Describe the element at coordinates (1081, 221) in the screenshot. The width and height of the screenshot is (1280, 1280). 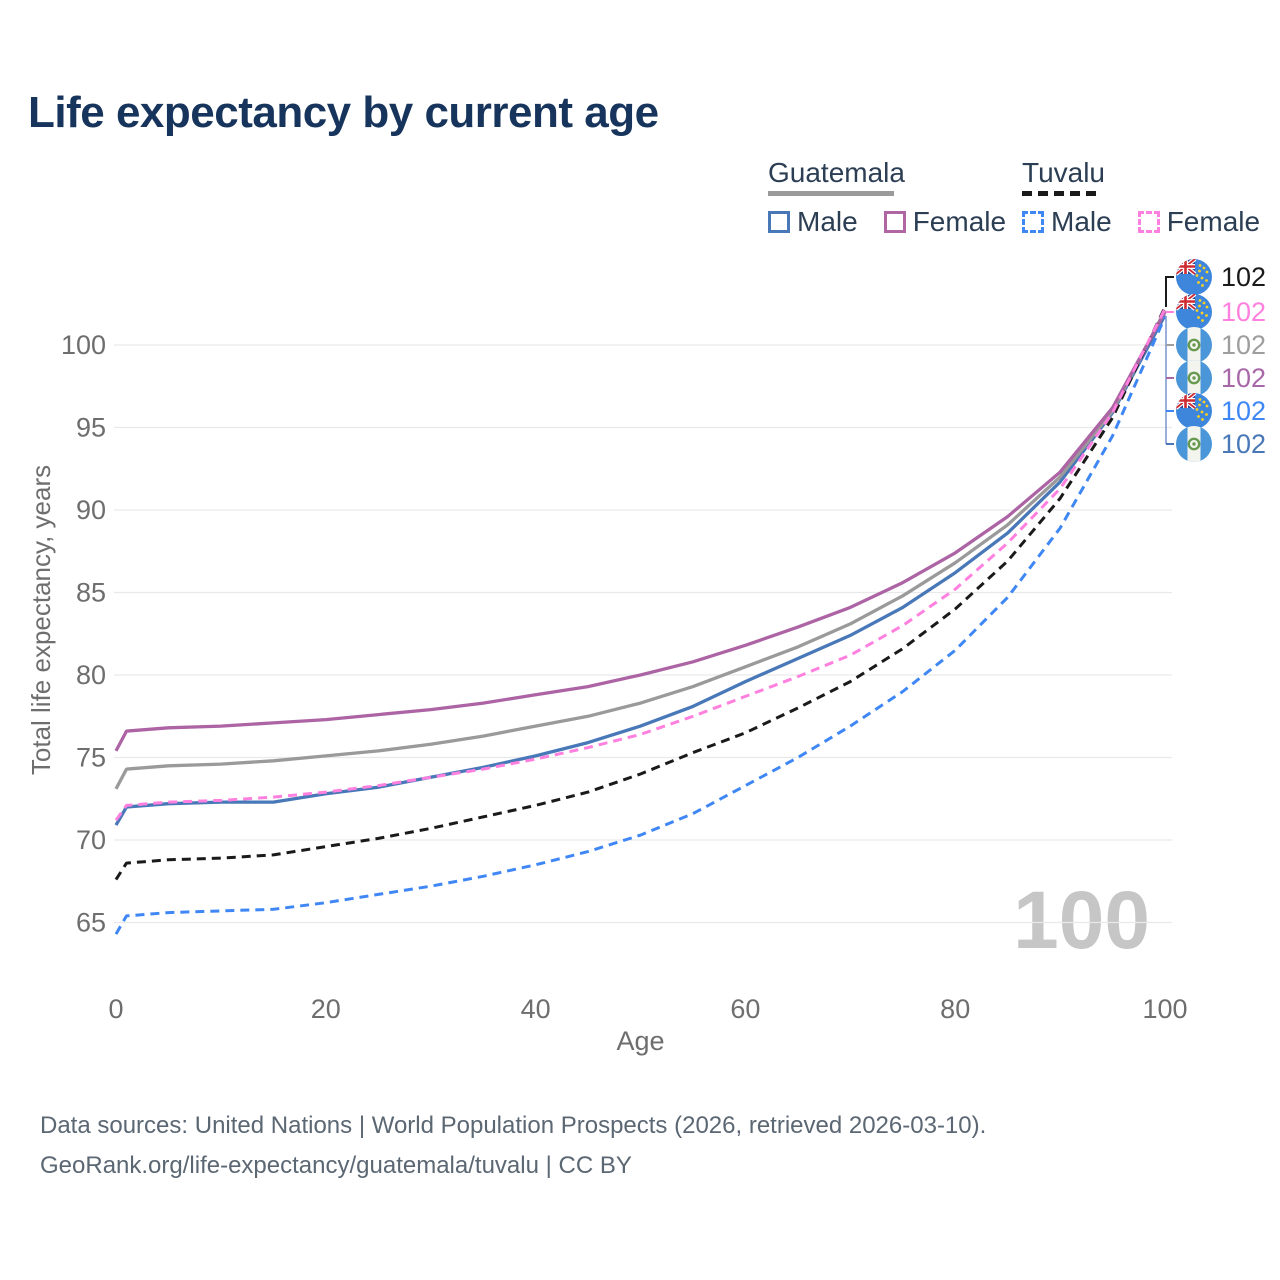
I see `legend-label-tuvalu-male: Male` at that location.